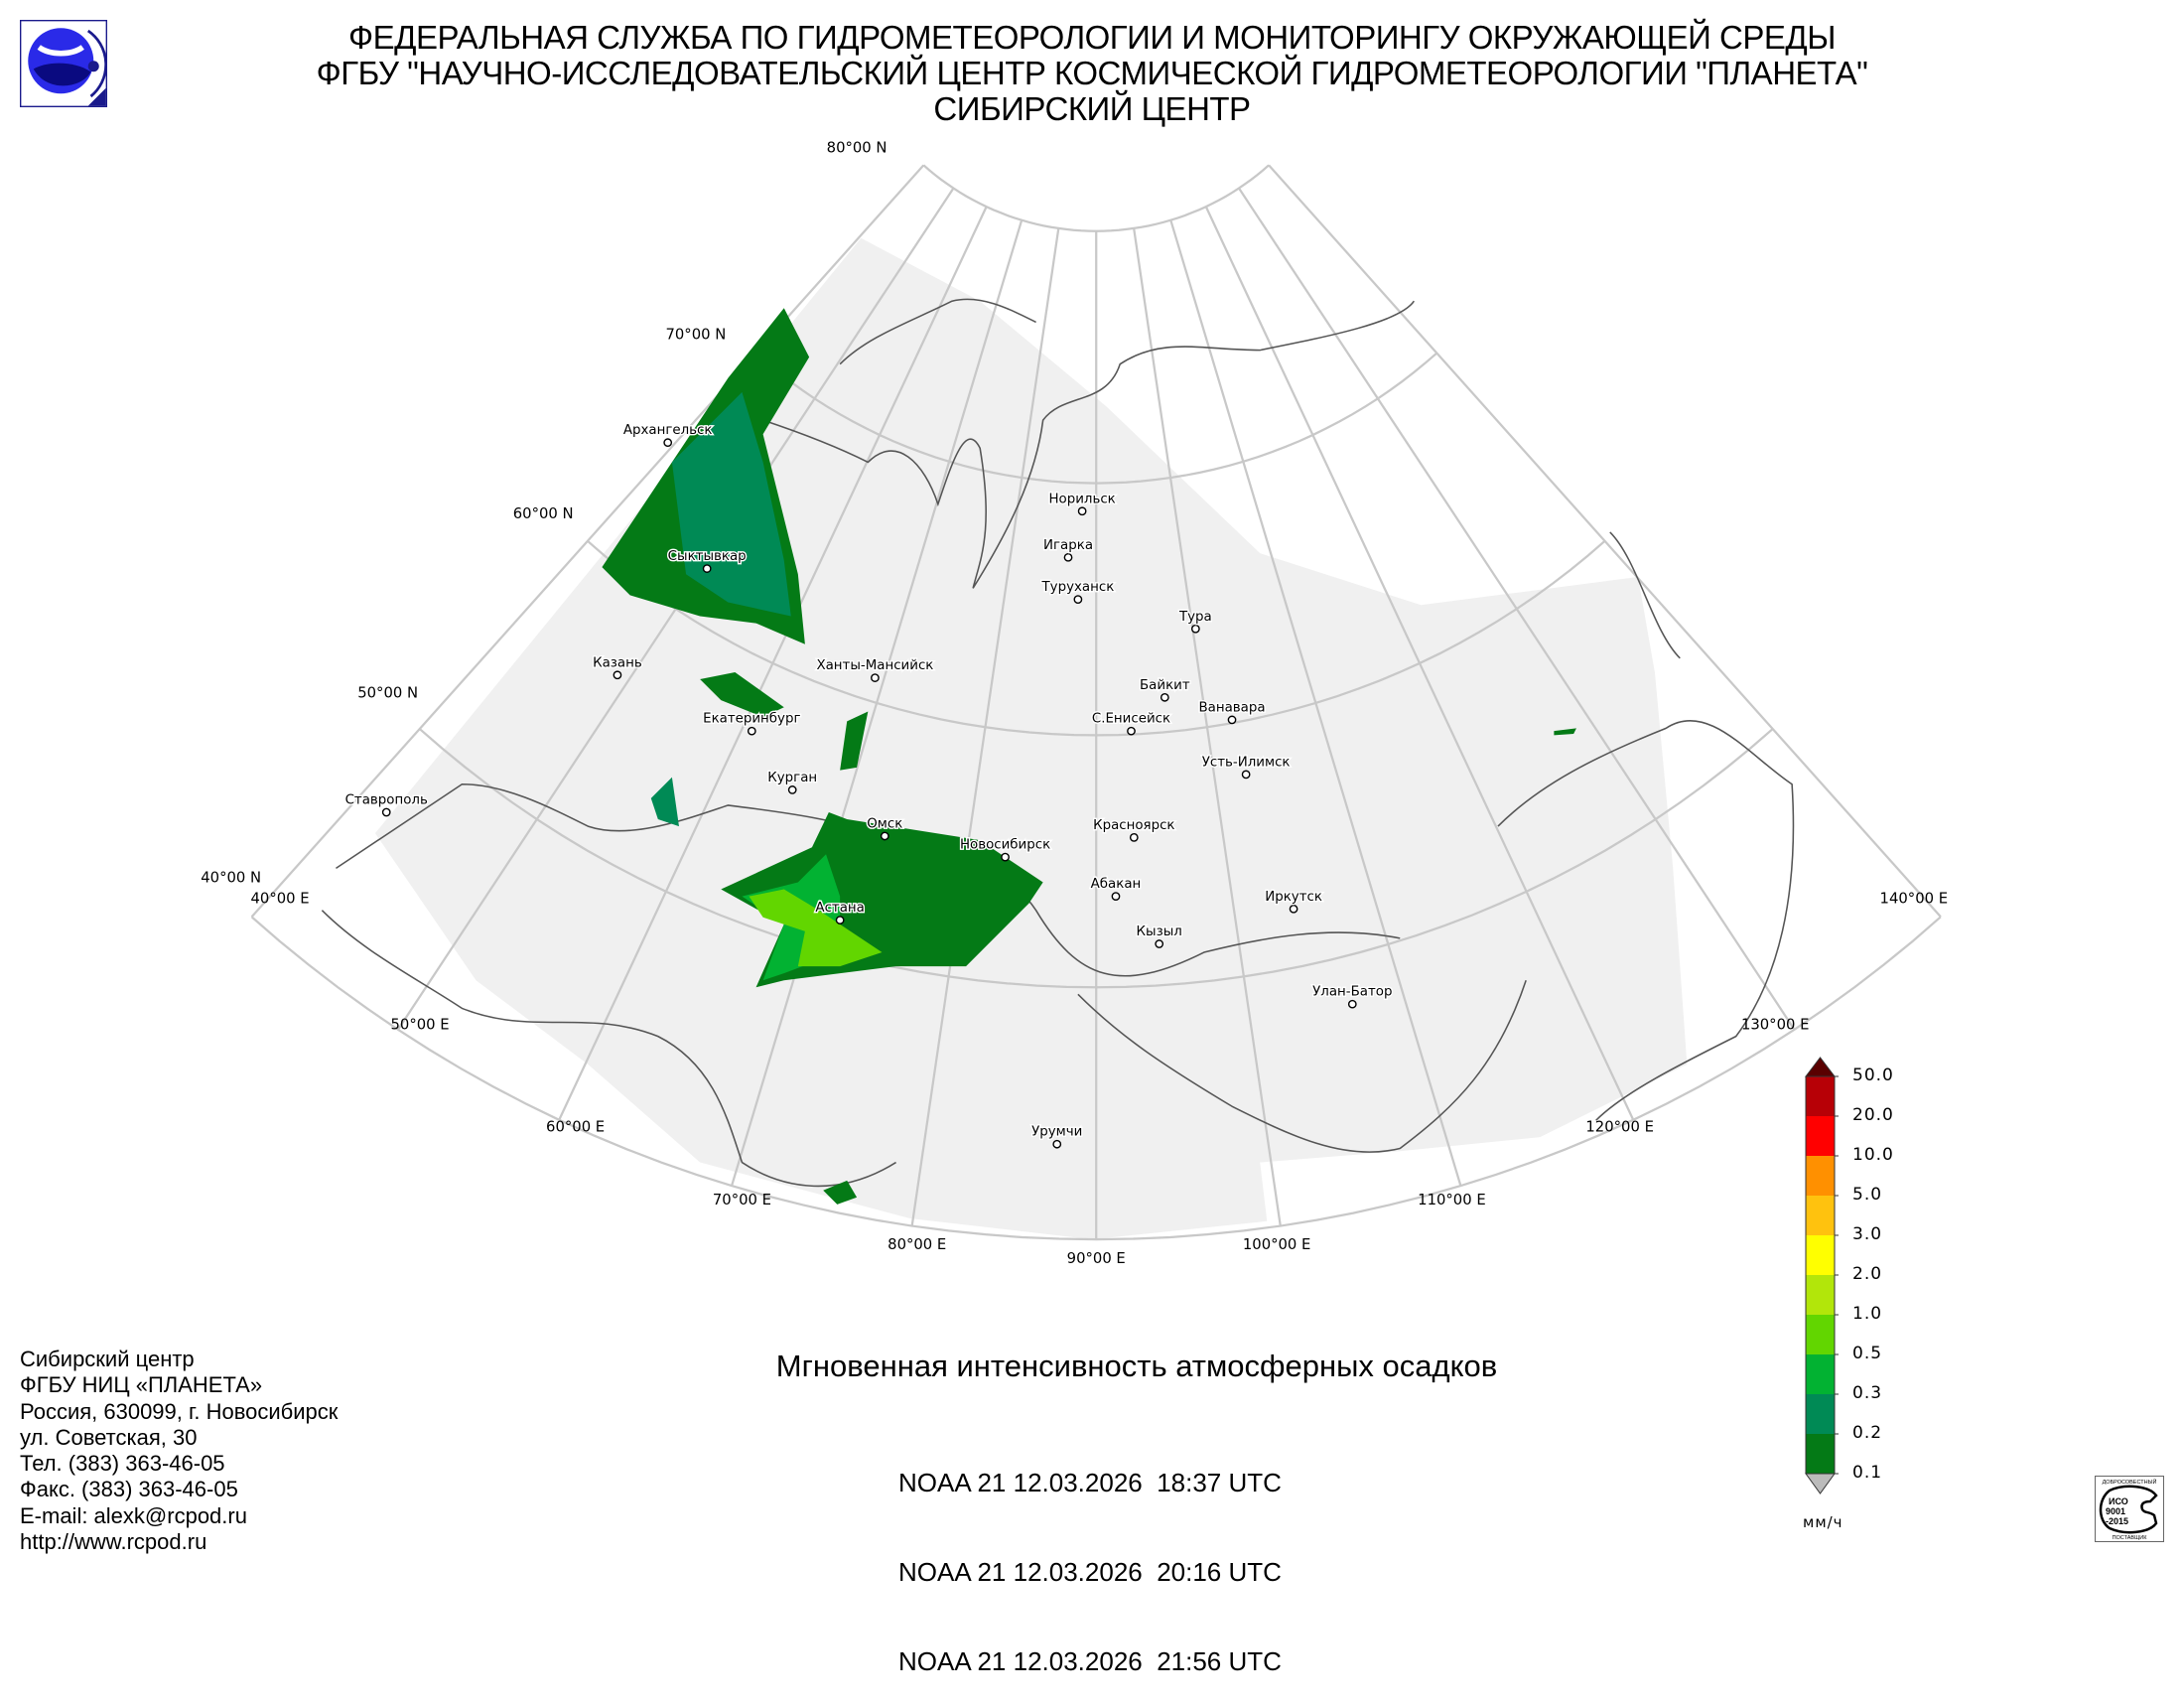 The width and height of the screenshot is (2184, 1706). I want to click on city-17: Усть-Илимск, so click(1246, 767).